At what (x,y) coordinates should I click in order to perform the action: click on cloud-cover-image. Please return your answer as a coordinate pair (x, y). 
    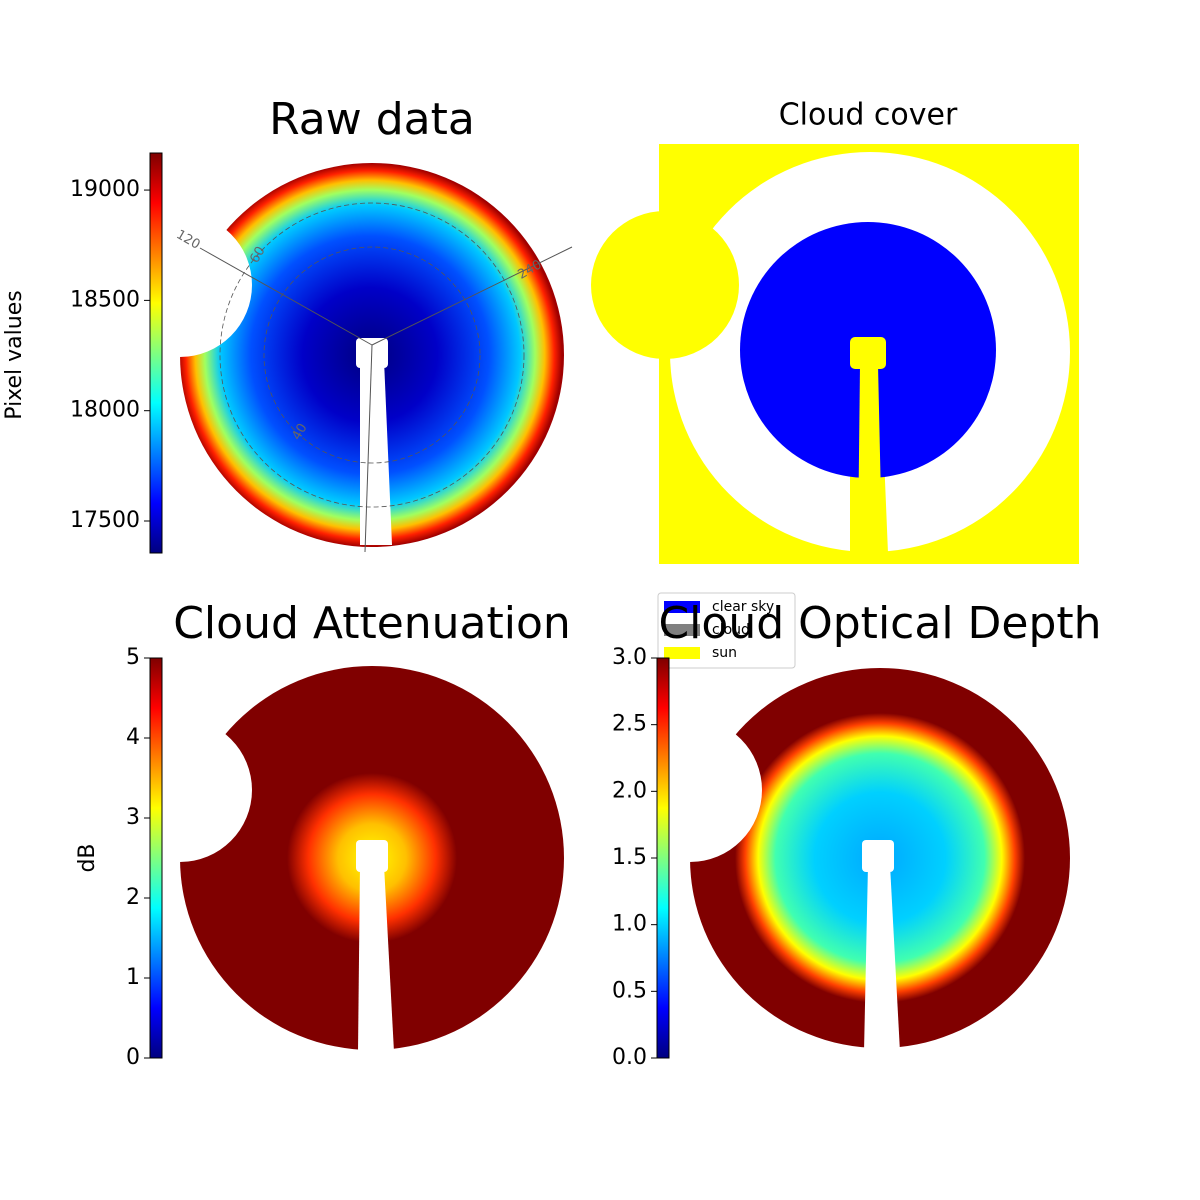
    Looking at the image, I should click on (835, 354).